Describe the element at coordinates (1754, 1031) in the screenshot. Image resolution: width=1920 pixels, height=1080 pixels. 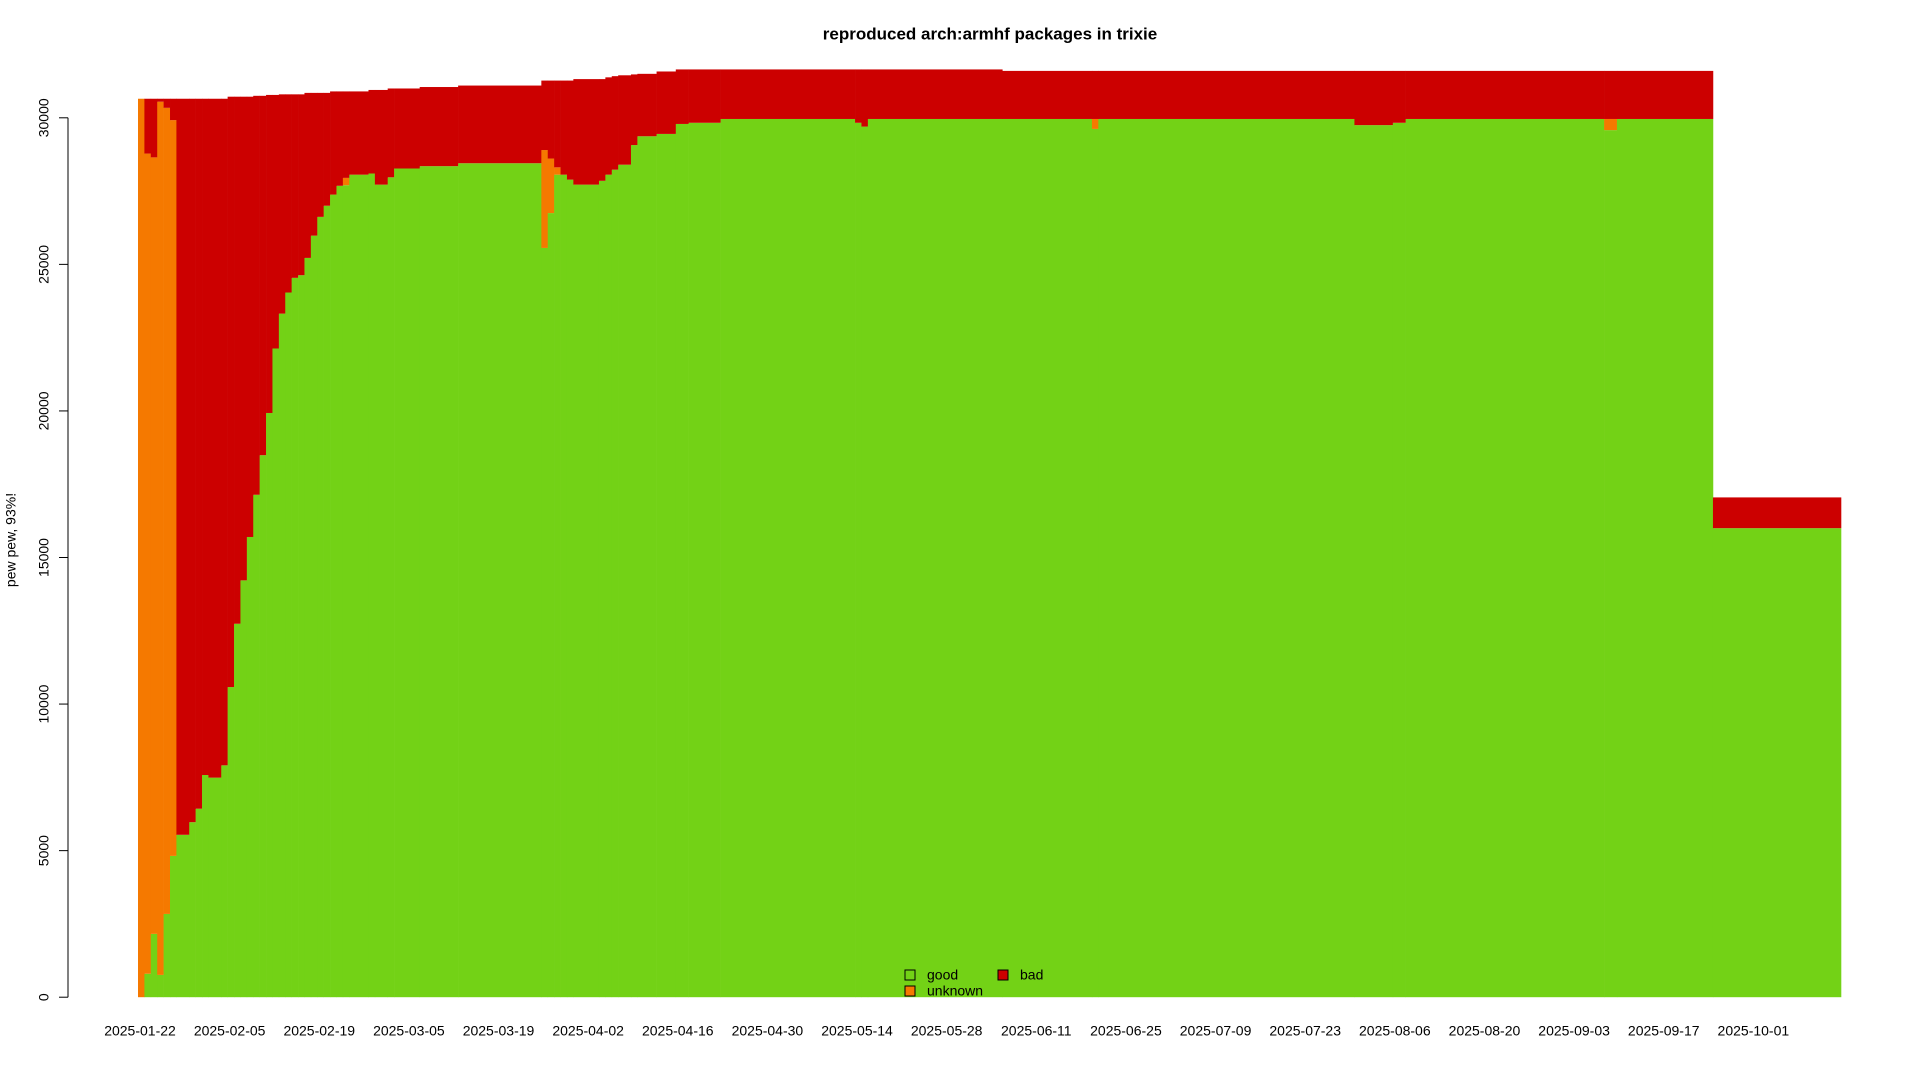
I see `x-tick-label: 2025-10-01` at that location.